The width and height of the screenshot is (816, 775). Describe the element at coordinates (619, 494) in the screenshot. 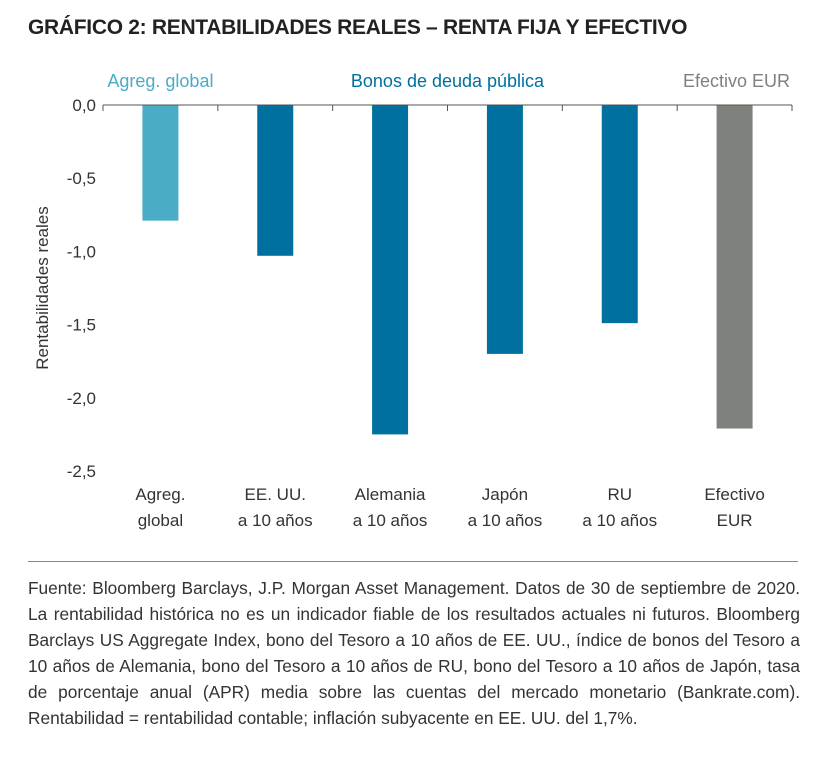

I see `x-tick-label: RU` at that location.